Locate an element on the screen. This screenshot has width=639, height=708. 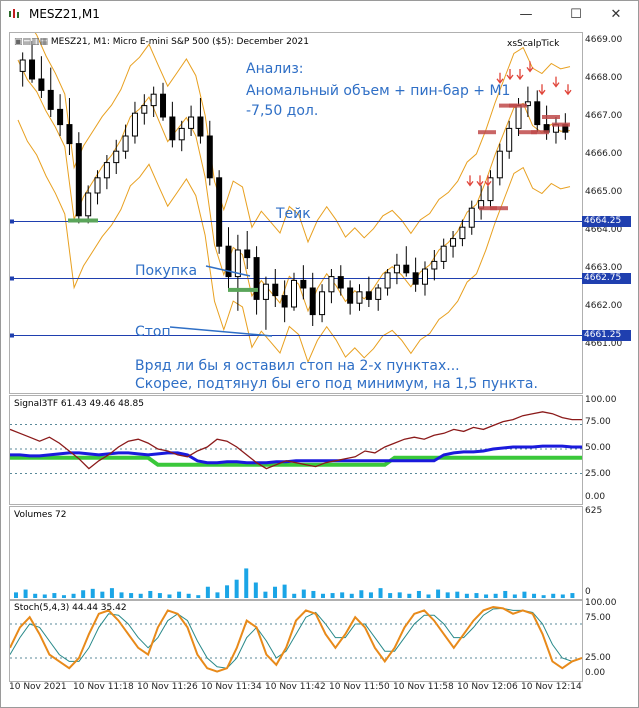
signal-chart is located at coordinates (296, 450).